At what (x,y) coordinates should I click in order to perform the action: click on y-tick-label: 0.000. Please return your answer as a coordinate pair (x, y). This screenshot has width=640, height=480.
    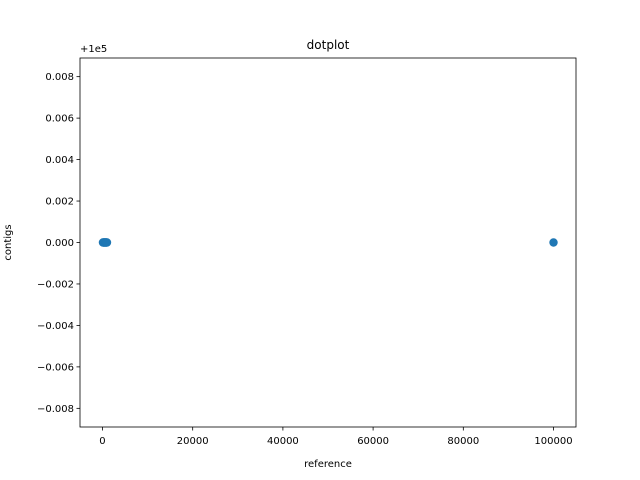
    Looking at the image, I should click on (59, 243).